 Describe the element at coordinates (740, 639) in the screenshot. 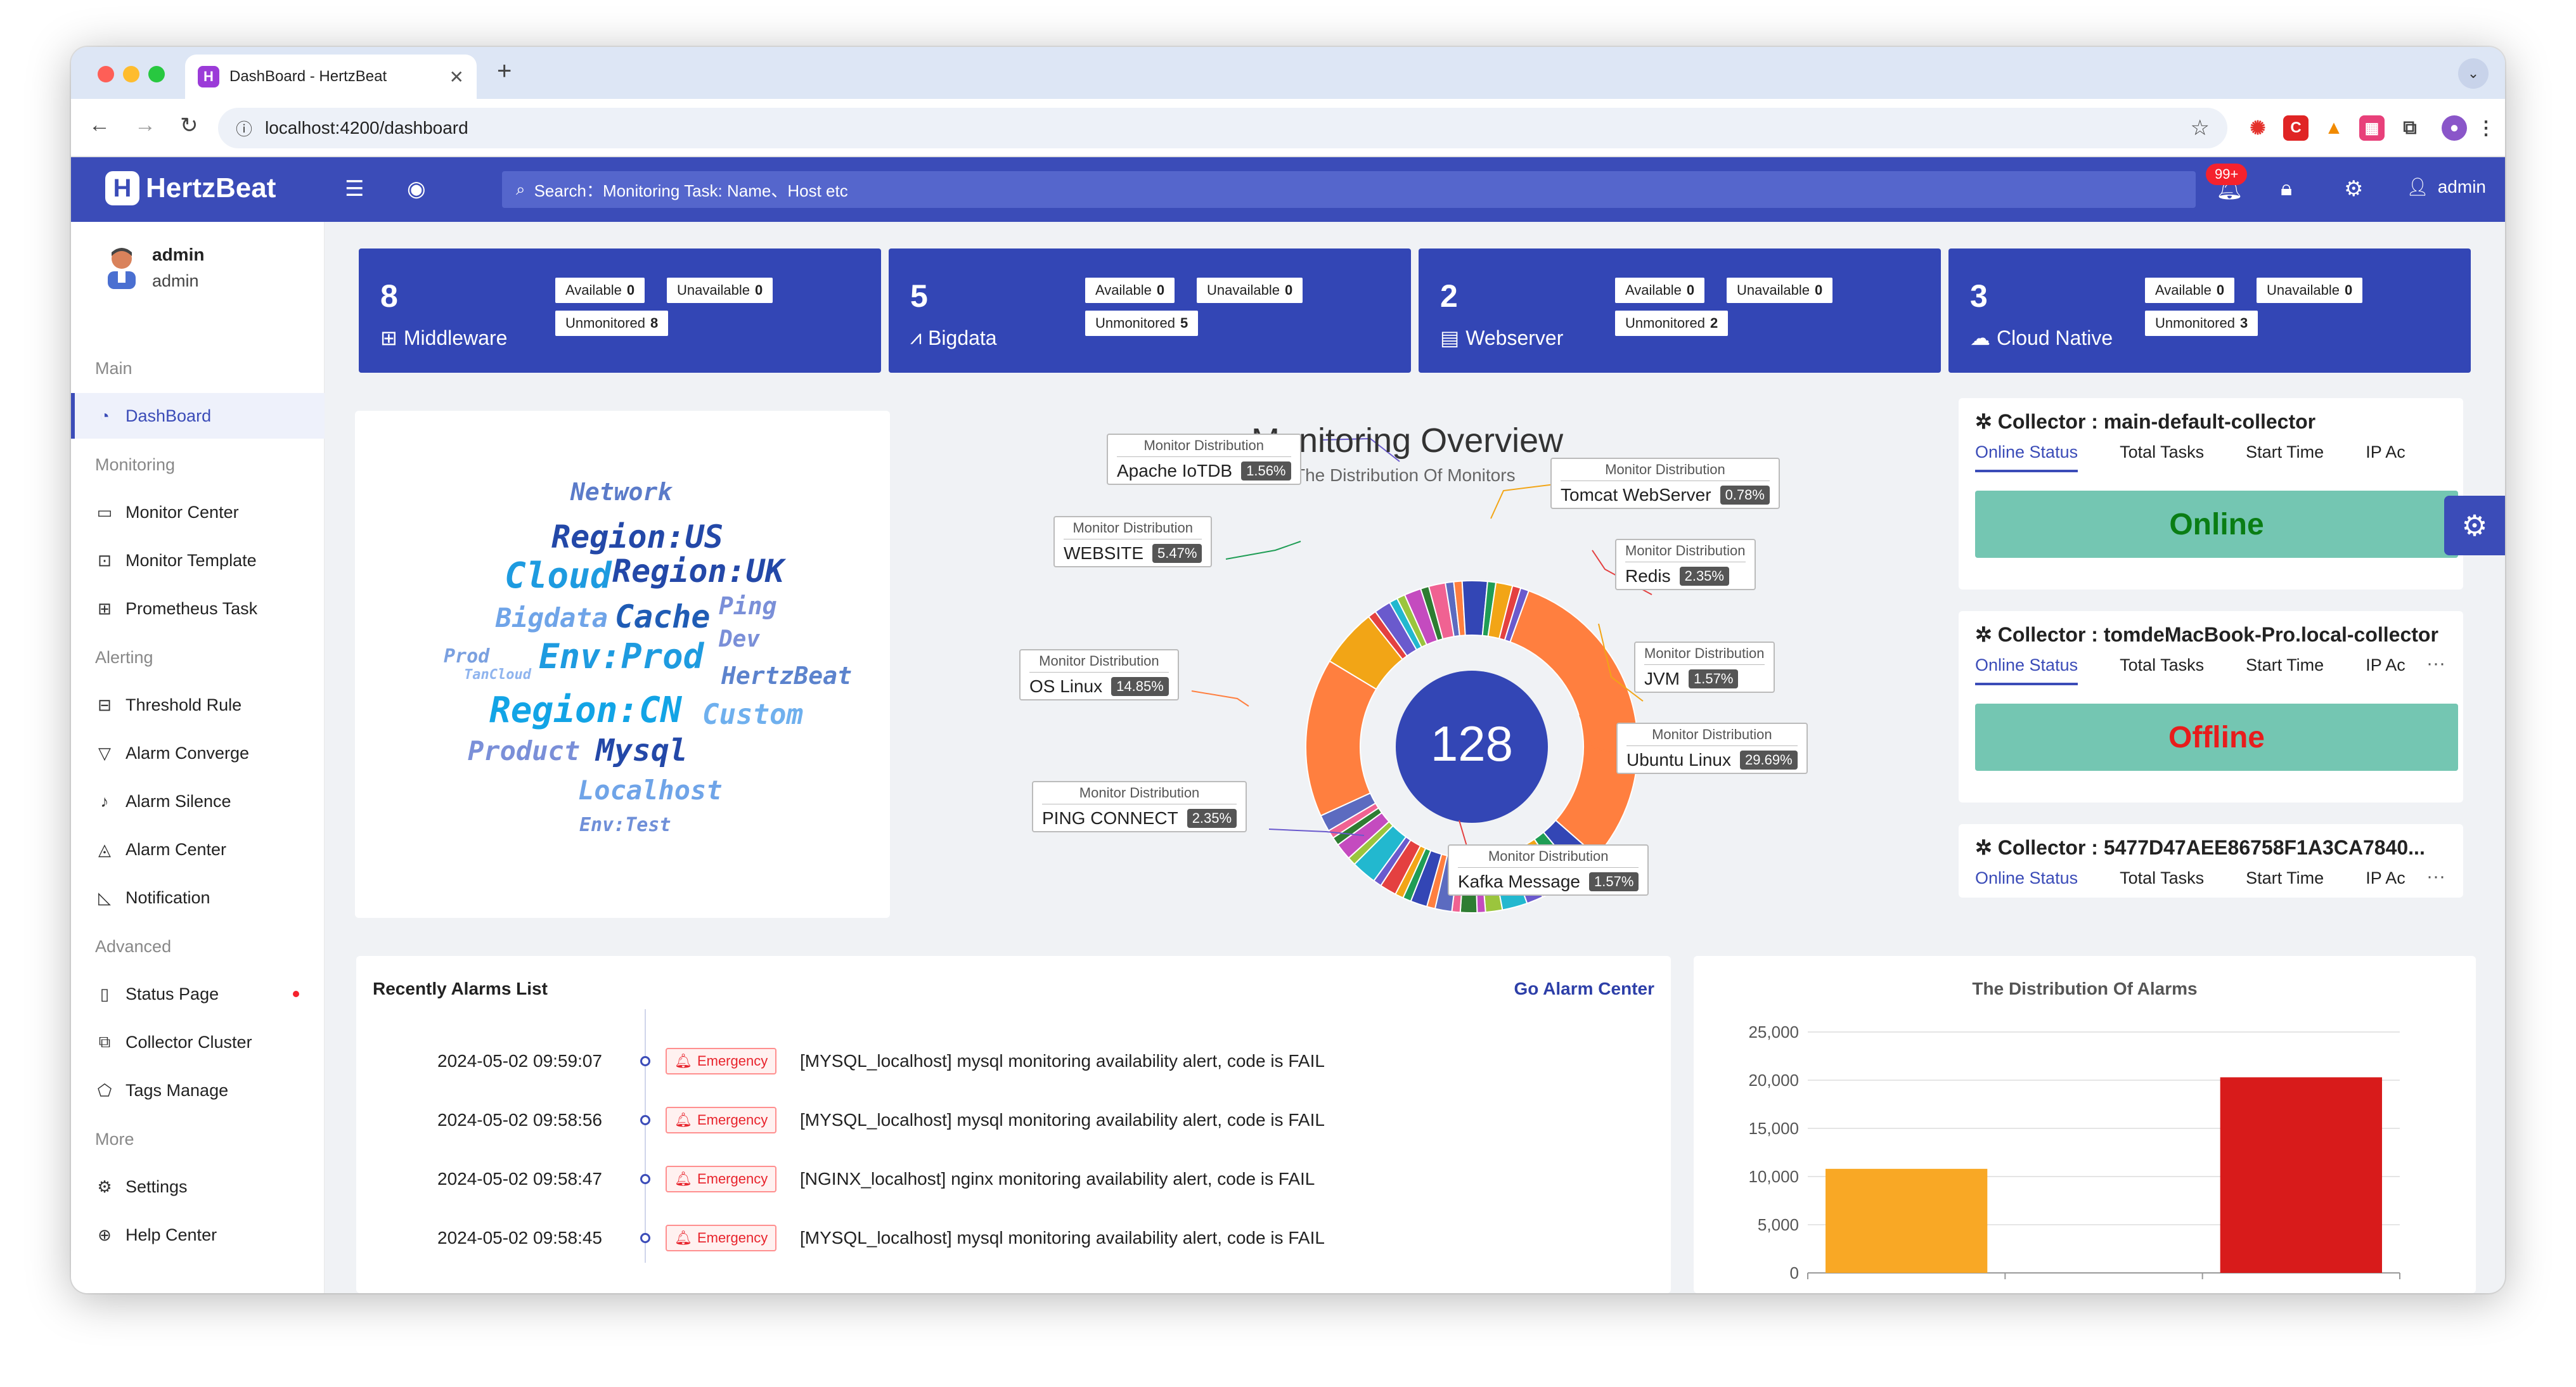

I see `word-dev: Dev` at that location.